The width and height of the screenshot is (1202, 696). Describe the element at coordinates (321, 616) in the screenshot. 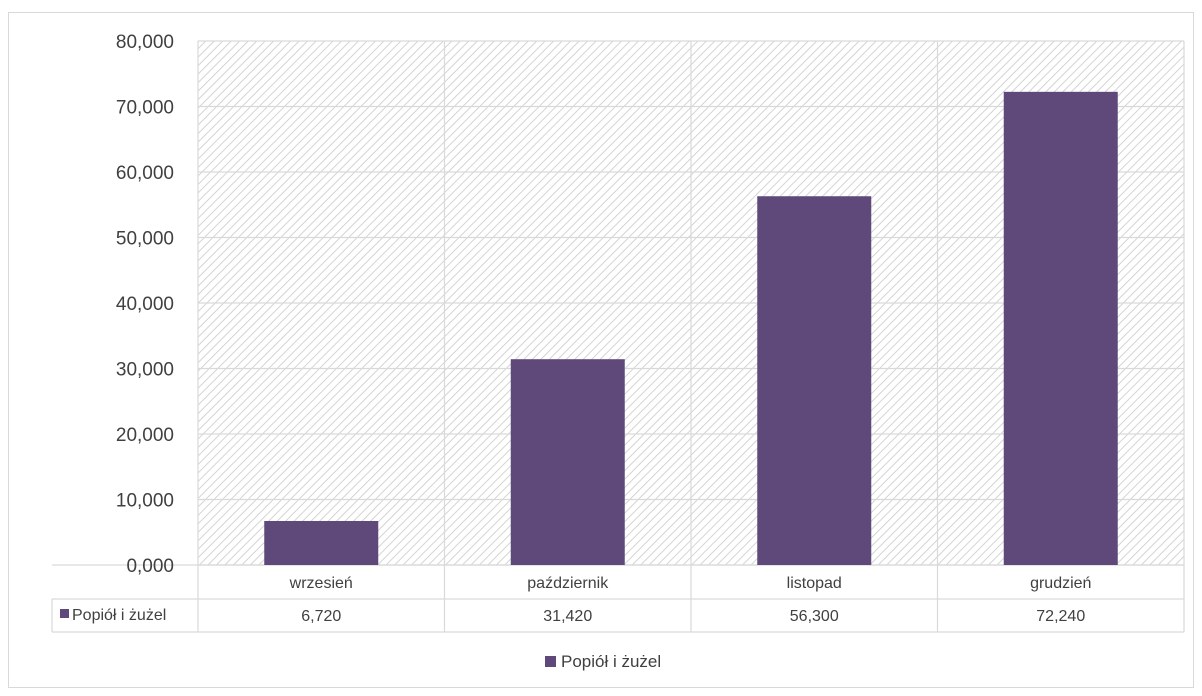

I see `data-table-value: 6,720` at that location.